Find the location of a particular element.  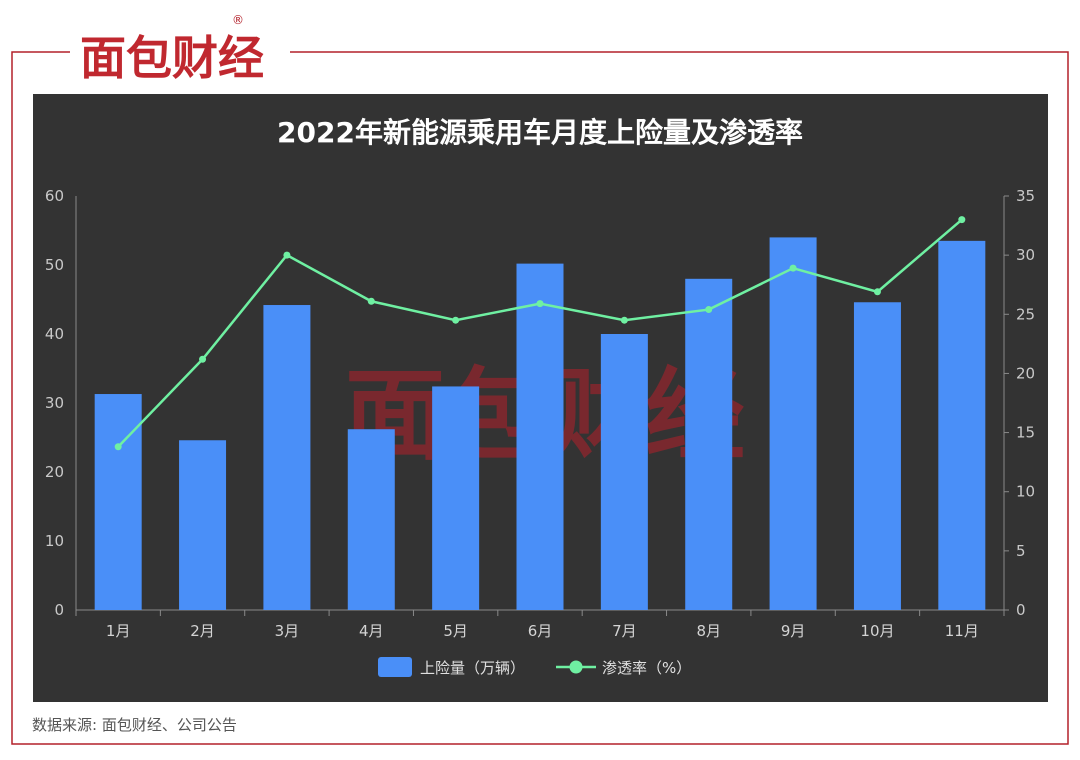

right-tick-label: 5 is located at coordinates (1021, 551).